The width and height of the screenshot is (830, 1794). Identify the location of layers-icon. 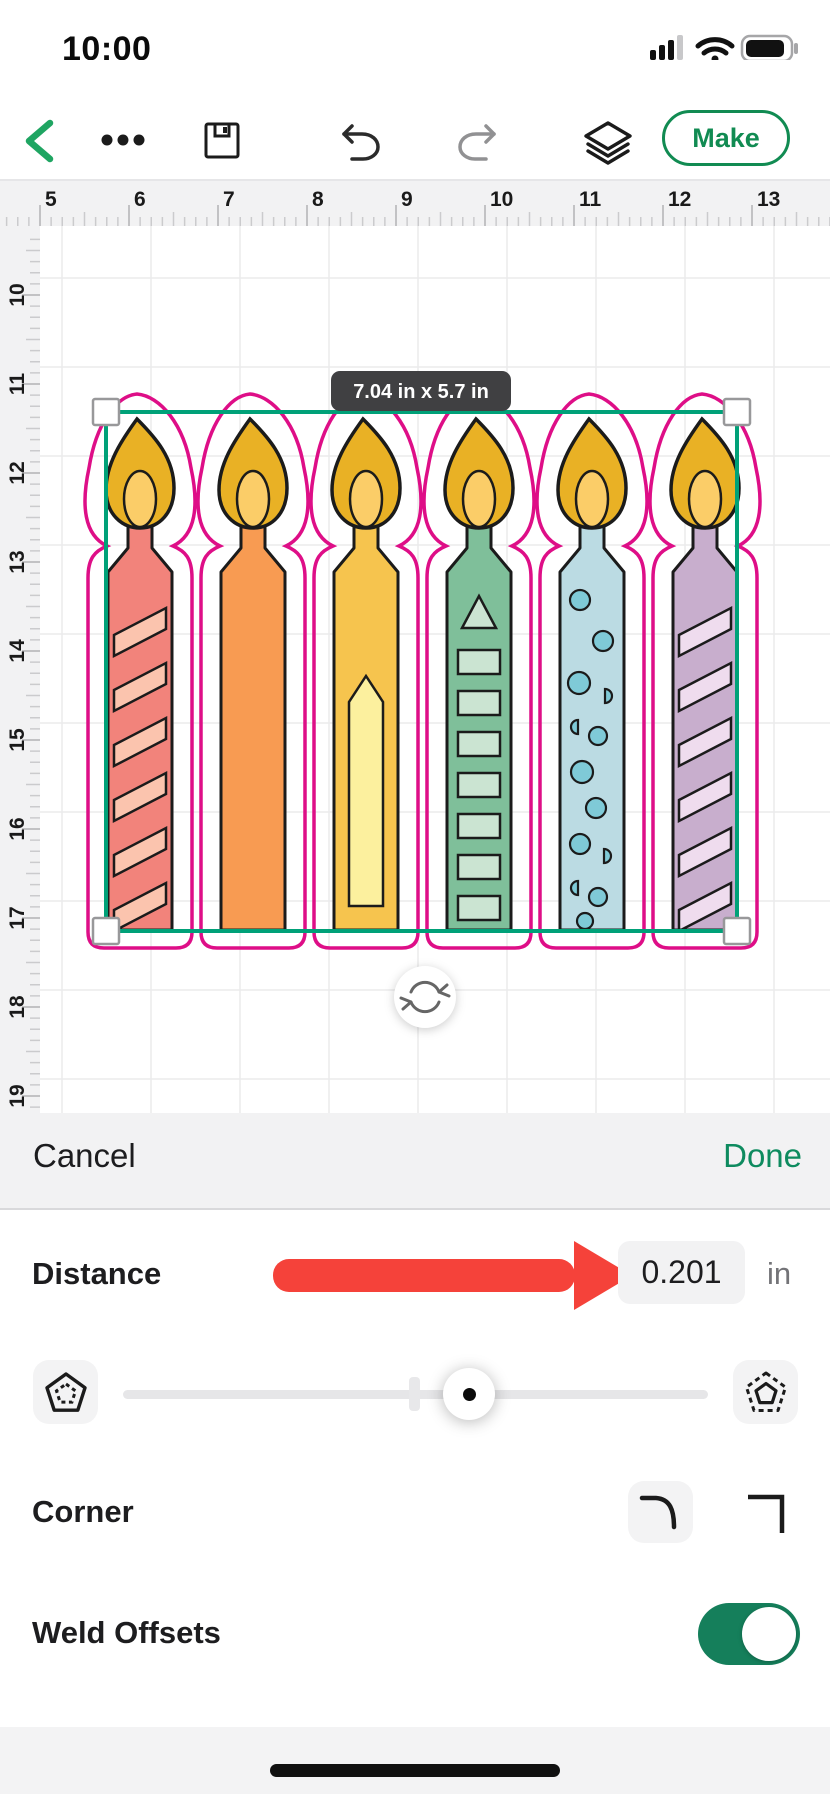
(608, 143).